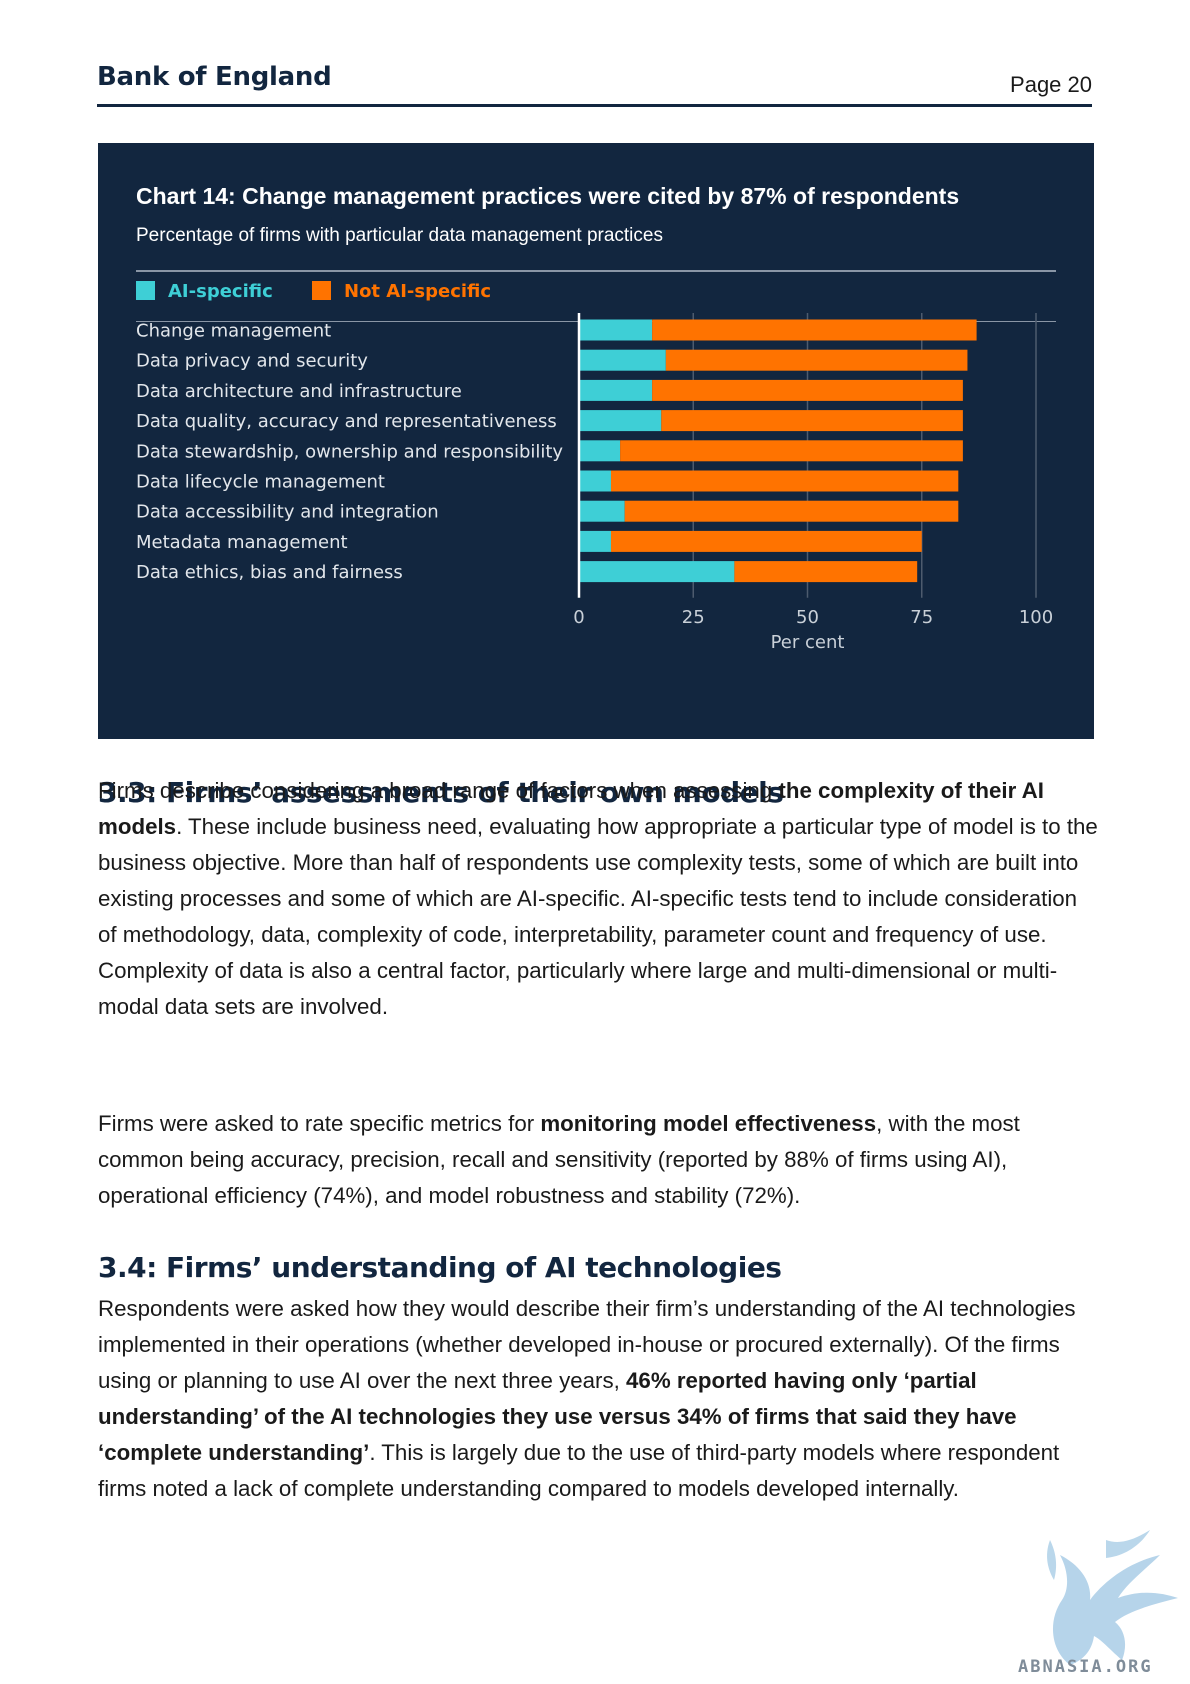 Image resolution: width=1190 pixels, height=1684 pixels. Describe the element at coordinates (596, 271) in the screenshot. I see `chart-divider-top` at that location.